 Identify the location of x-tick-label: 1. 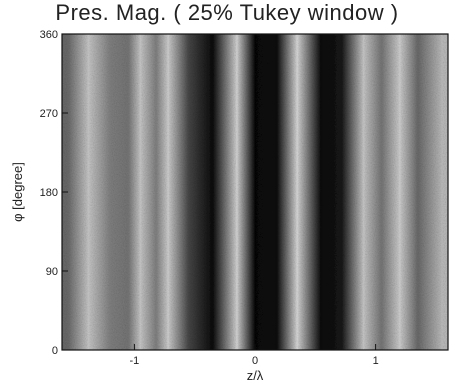
(376, 361).